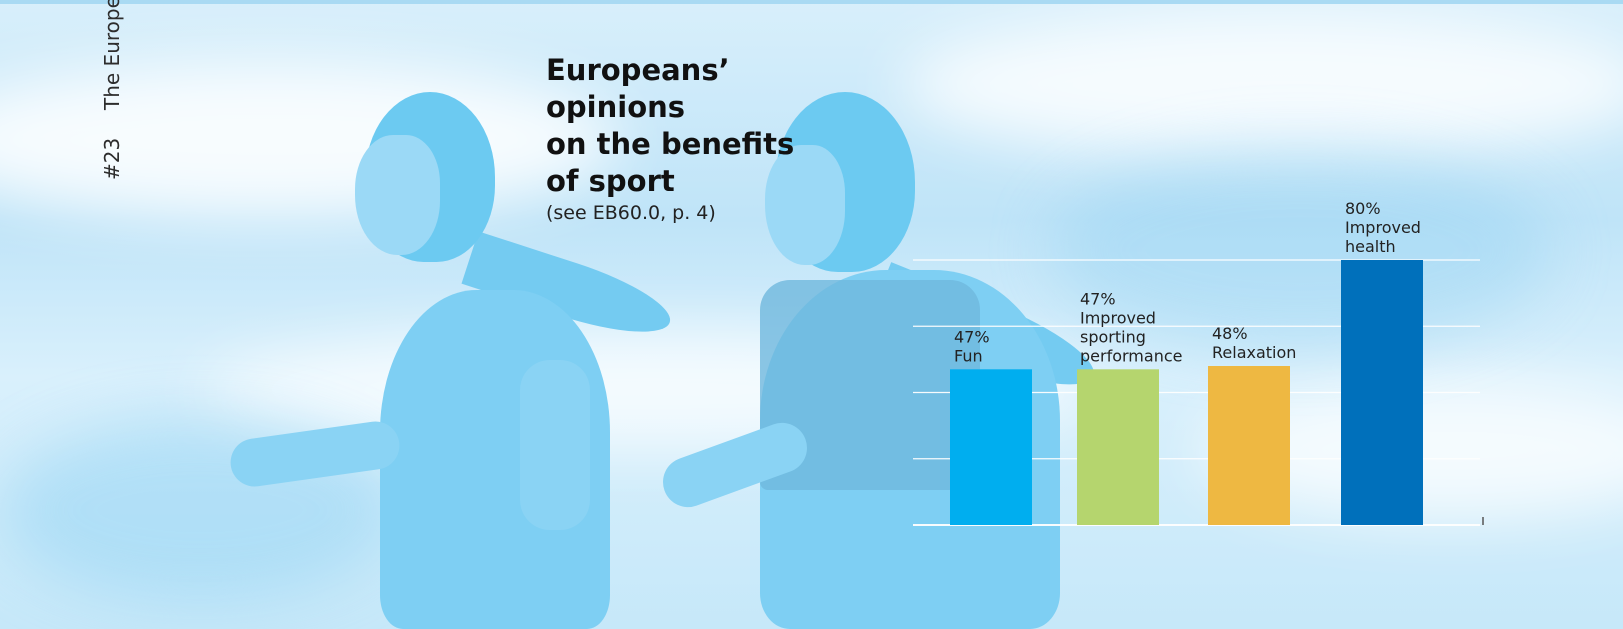 Image resolution: width=1623 pixels, height=629 pixels. I want to click on chart-title-line: Europeans’ opinions, so click(638, 88).